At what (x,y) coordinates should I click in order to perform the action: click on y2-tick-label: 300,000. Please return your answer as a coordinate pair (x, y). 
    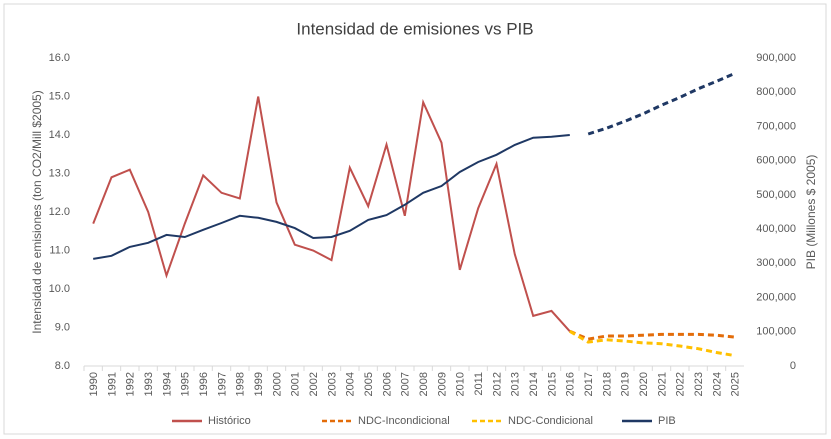
    Looking at the image, I should click on (776, 263).